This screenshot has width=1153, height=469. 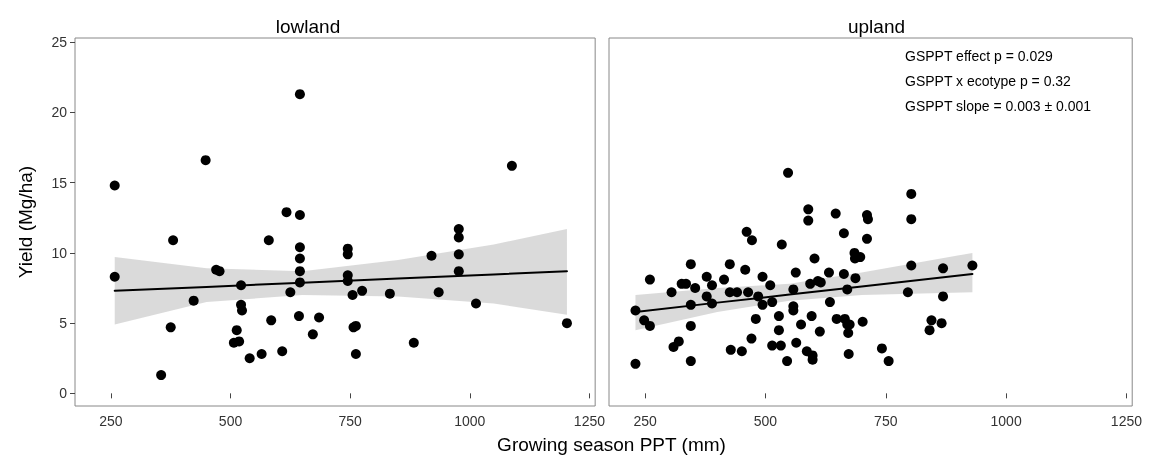 What do you see at coordinates (59, 252) in the screenshot?
I see `y-tick-label: 10` at bounding box center [59, 252].